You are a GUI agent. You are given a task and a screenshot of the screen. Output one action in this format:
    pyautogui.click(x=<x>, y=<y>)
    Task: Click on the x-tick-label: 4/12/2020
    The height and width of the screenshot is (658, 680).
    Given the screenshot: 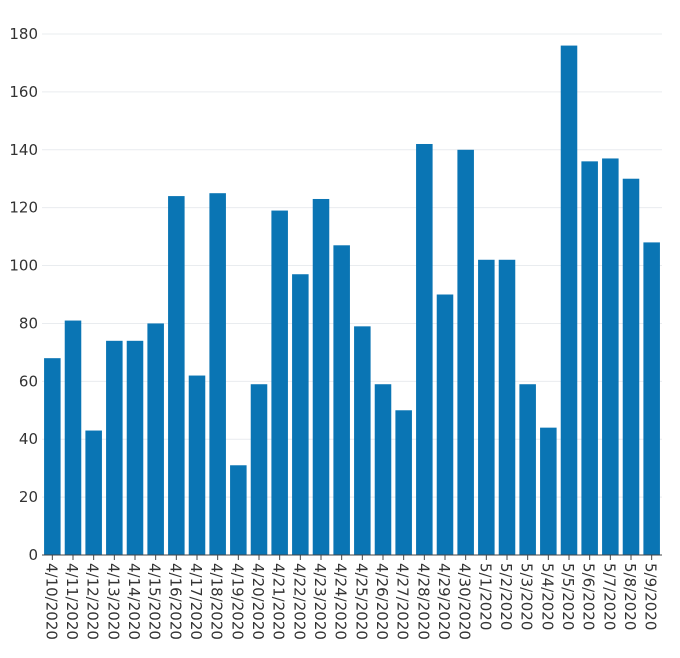 What is the action you would take?
    pyautogui.click(x=93, y=601)
    